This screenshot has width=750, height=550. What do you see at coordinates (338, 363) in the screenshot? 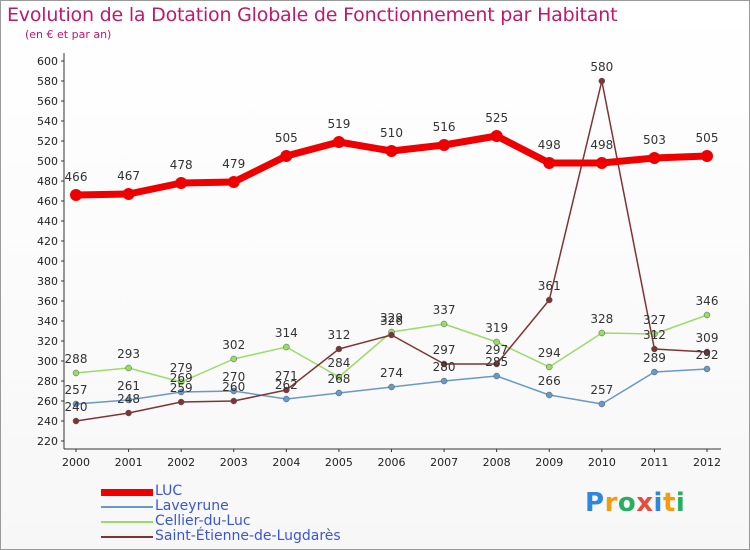
I see `data-label: 284` at bounding box center [338, 363].